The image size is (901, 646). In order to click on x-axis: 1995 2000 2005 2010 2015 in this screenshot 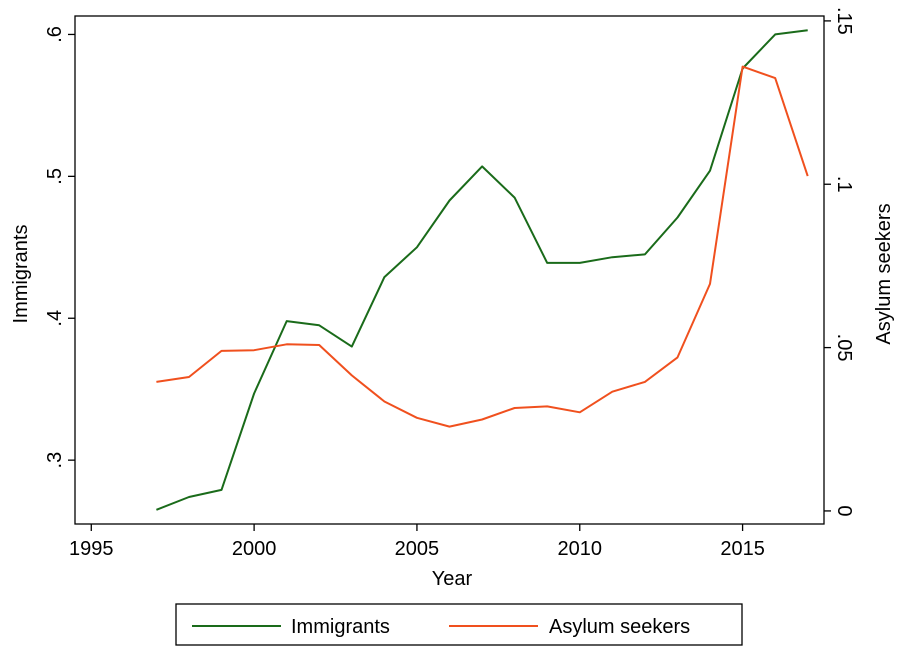, I will do `click(417, 542)`.